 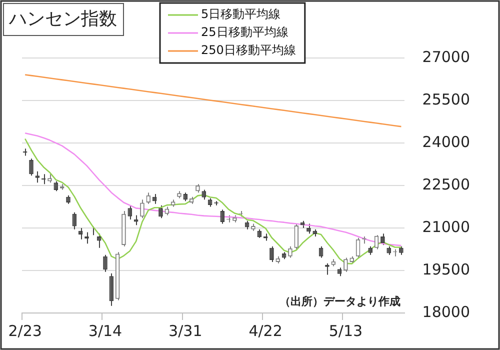 I want to click on y-tick-label: 27000, so click(x=446, y=57).